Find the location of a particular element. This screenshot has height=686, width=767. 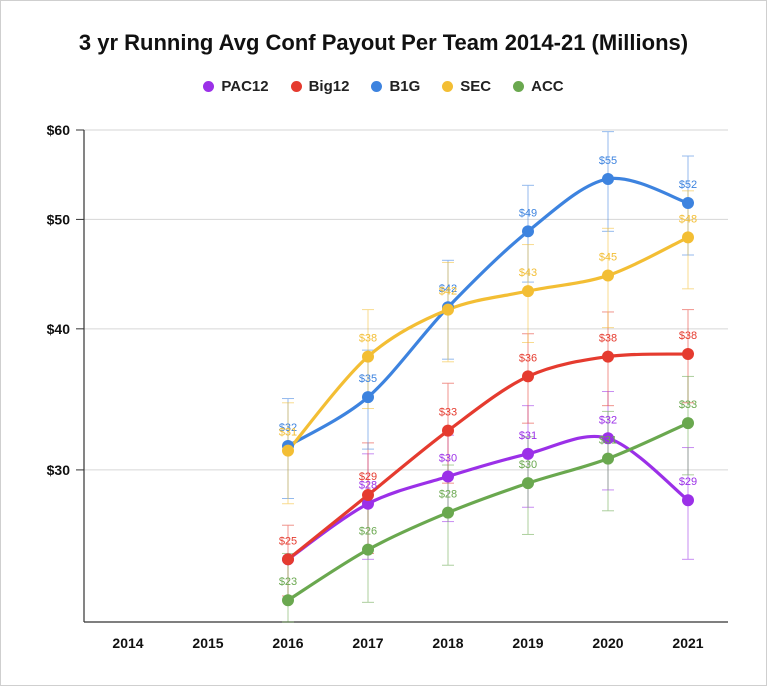

legend-label: B1G is located at coordinates (405, 86).